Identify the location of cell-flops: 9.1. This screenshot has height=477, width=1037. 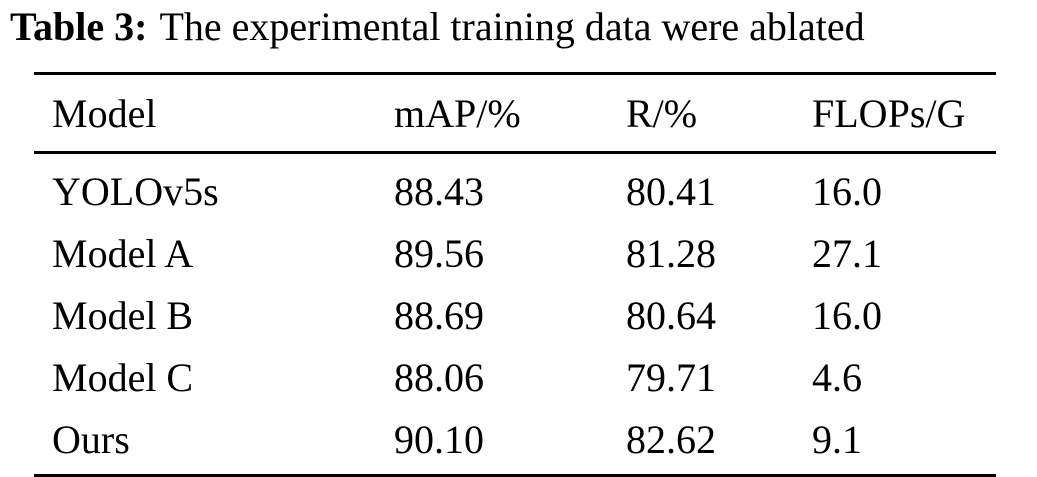
(837, 439).